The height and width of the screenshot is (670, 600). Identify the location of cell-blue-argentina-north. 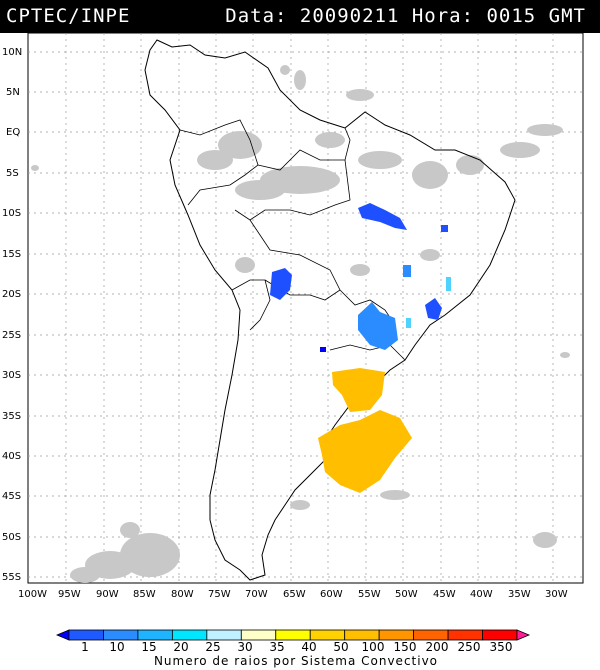
(323, 349).